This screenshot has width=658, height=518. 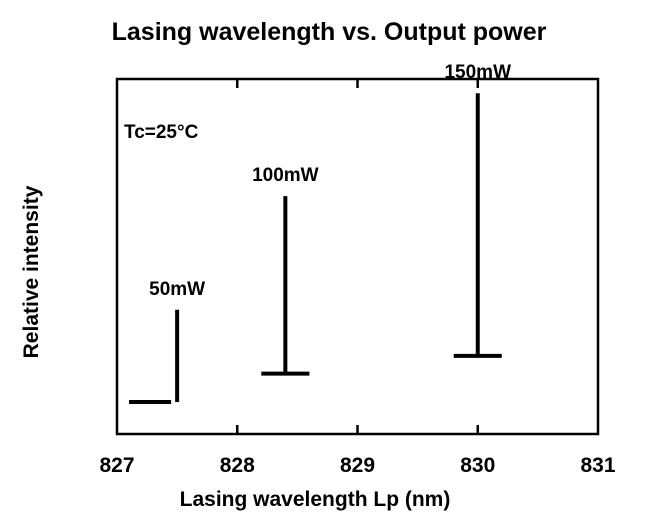 I want to click on x-axis-label: Lasing wavelength Lp (nm), so click(x=315, y=499).